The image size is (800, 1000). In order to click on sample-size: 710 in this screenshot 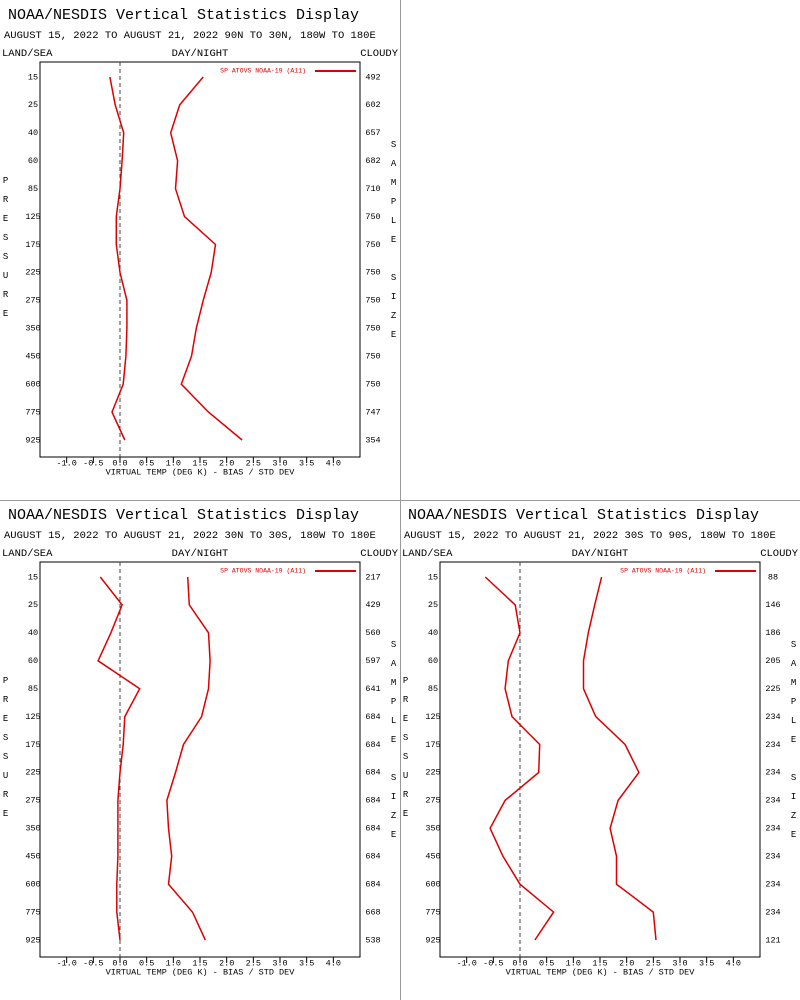, I will do `click(372, 189)`.